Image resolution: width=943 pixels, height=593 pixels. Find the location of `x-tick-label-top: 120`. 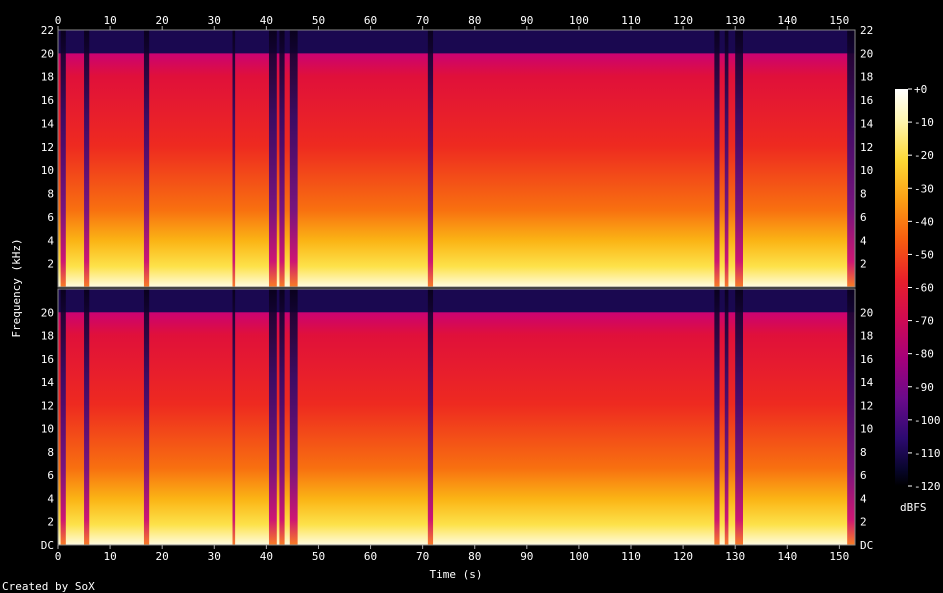

x-tick-label-top: 120 is located at coordinates (683, 20).